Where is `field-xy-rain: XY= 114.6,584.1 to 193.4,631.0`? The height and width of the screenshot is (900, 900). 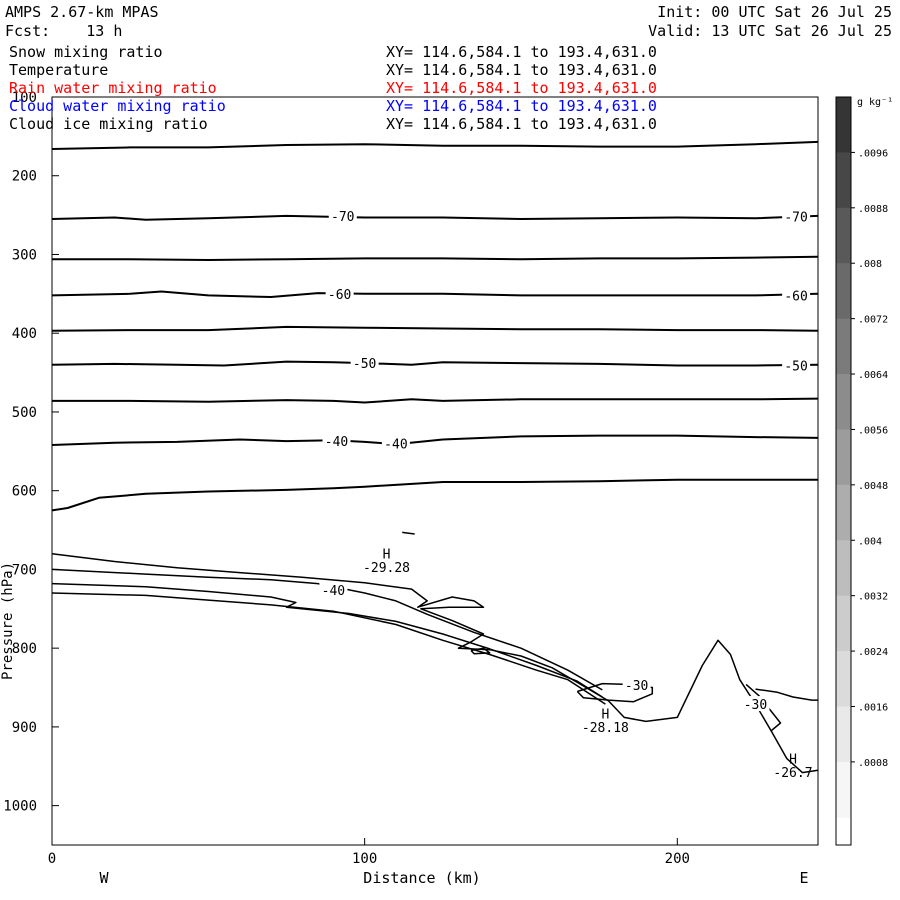
field-xy-rain: XY= 114.6,584.1 to 193.4,631.0 is located at coordinates (521, 88).